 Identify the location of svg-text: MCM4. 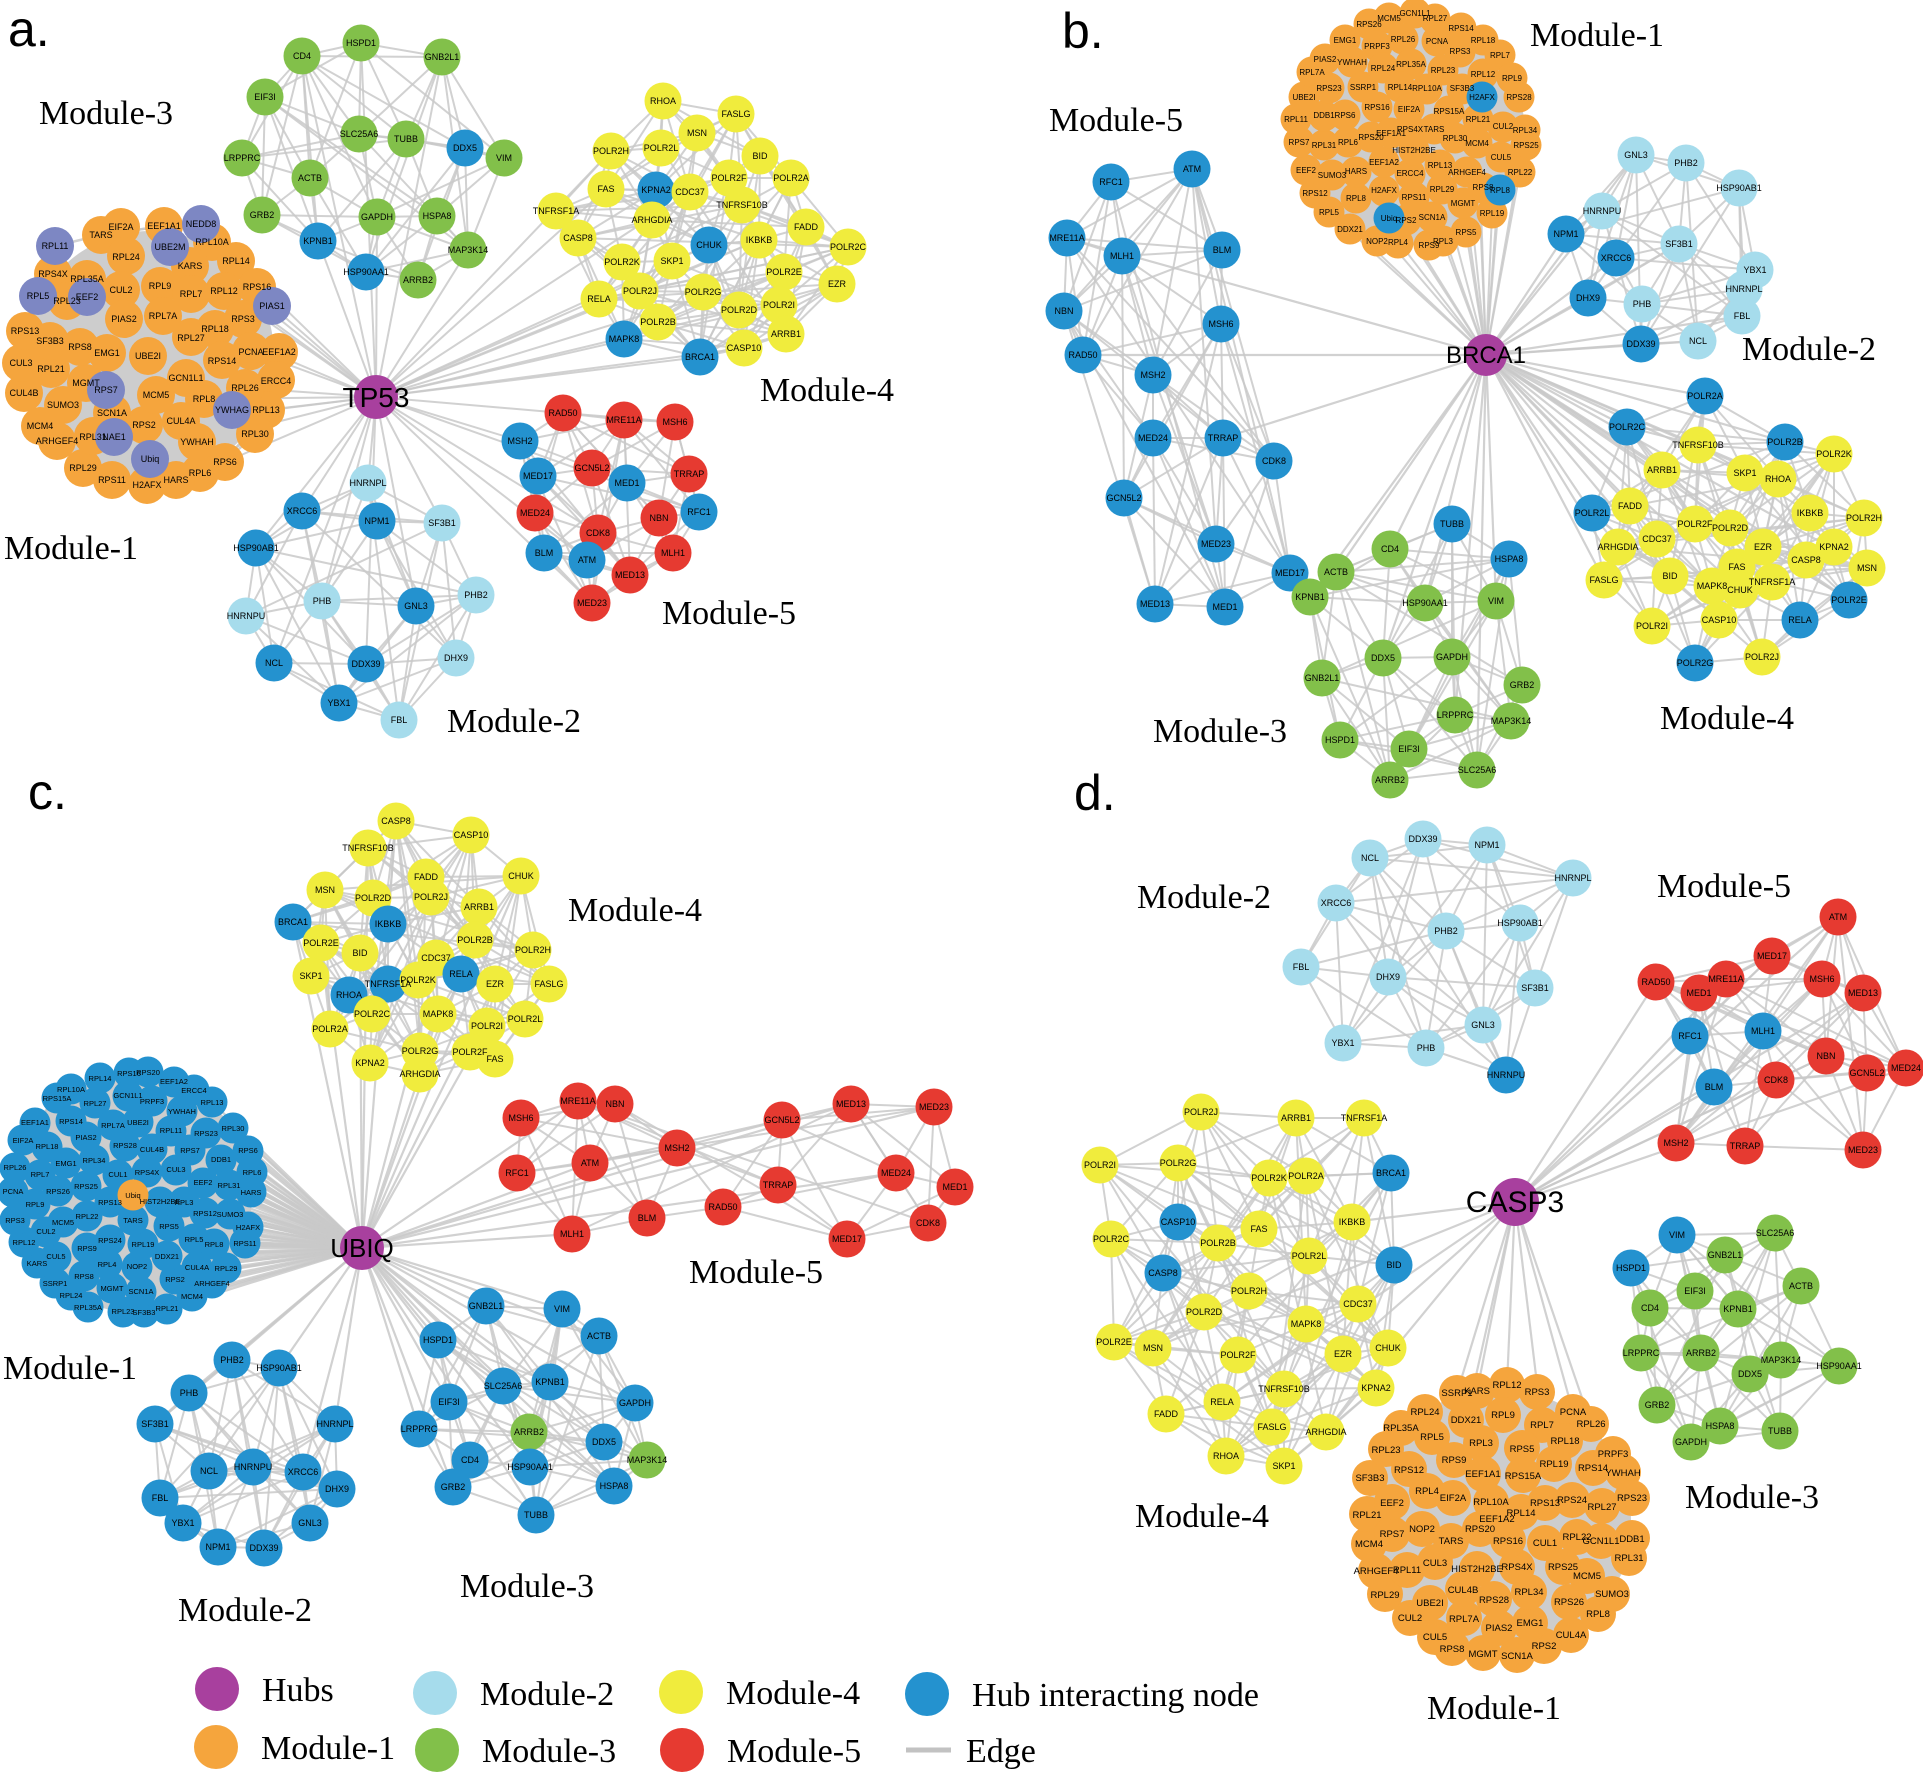
(1369, 1544).